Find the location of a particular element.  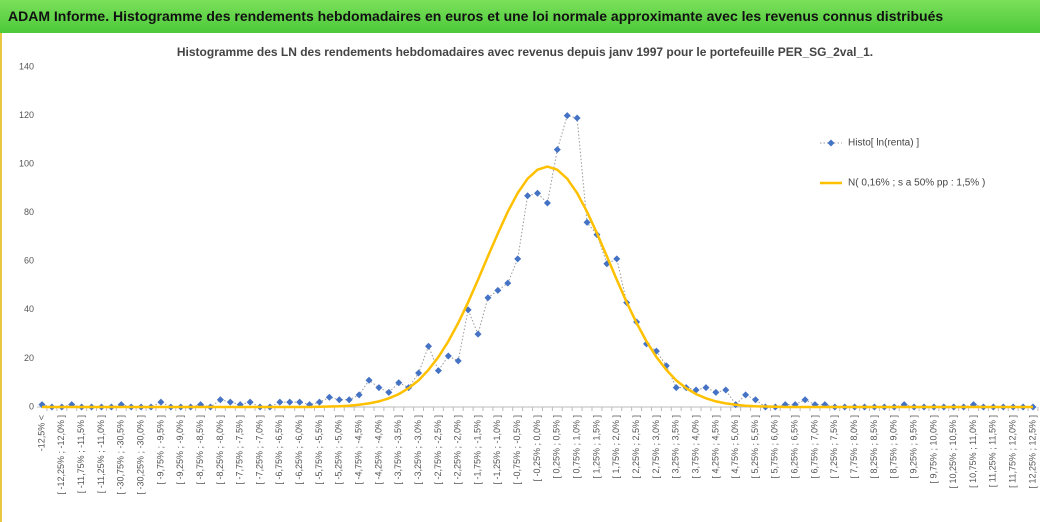

x-tick-label: [ 4,25% ; 4,5% ] is located at coordinates (715, 447).